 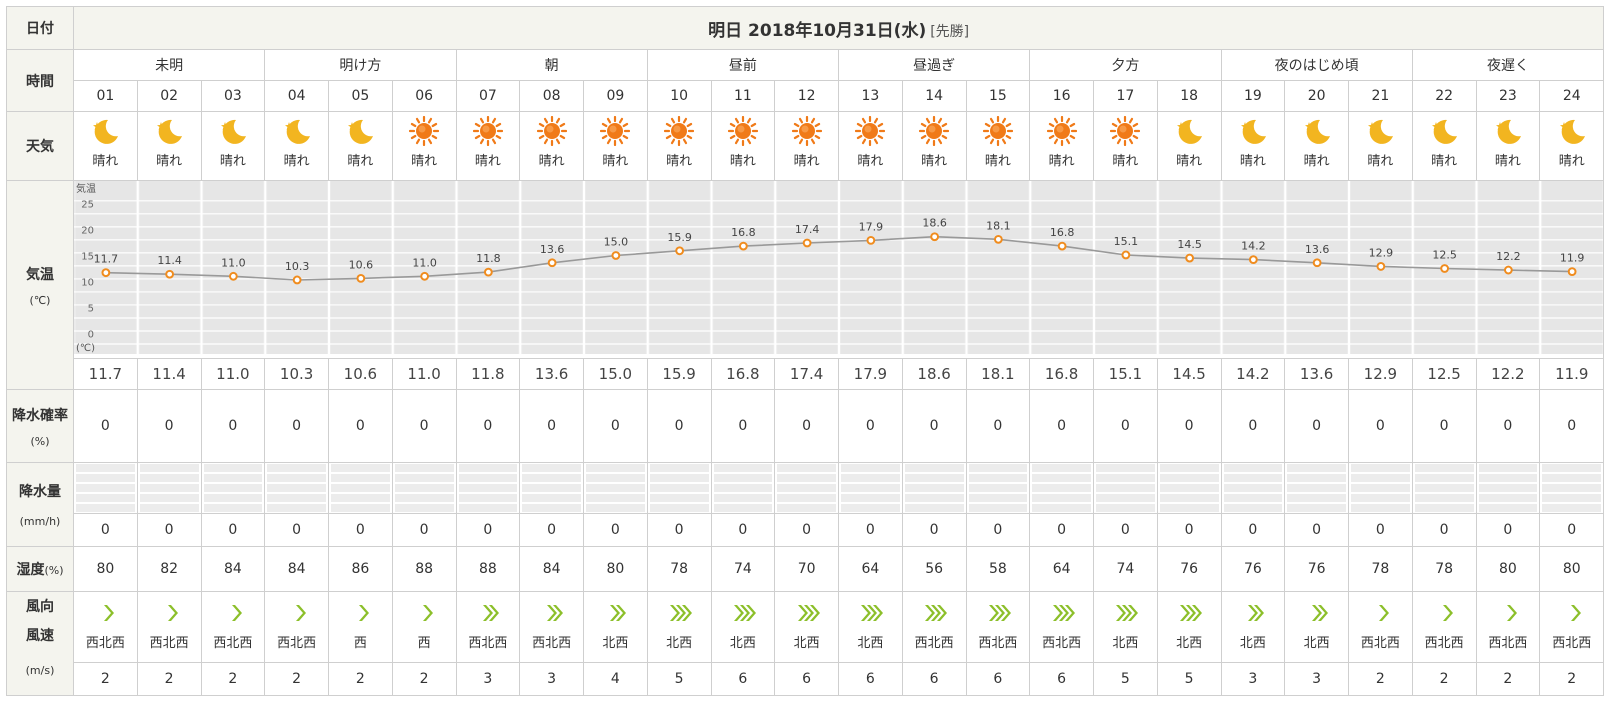 What do you see at coordinates (679, 96) in the screenshot?
I see `hour-cell: 10` at bounding box center [679, 96].